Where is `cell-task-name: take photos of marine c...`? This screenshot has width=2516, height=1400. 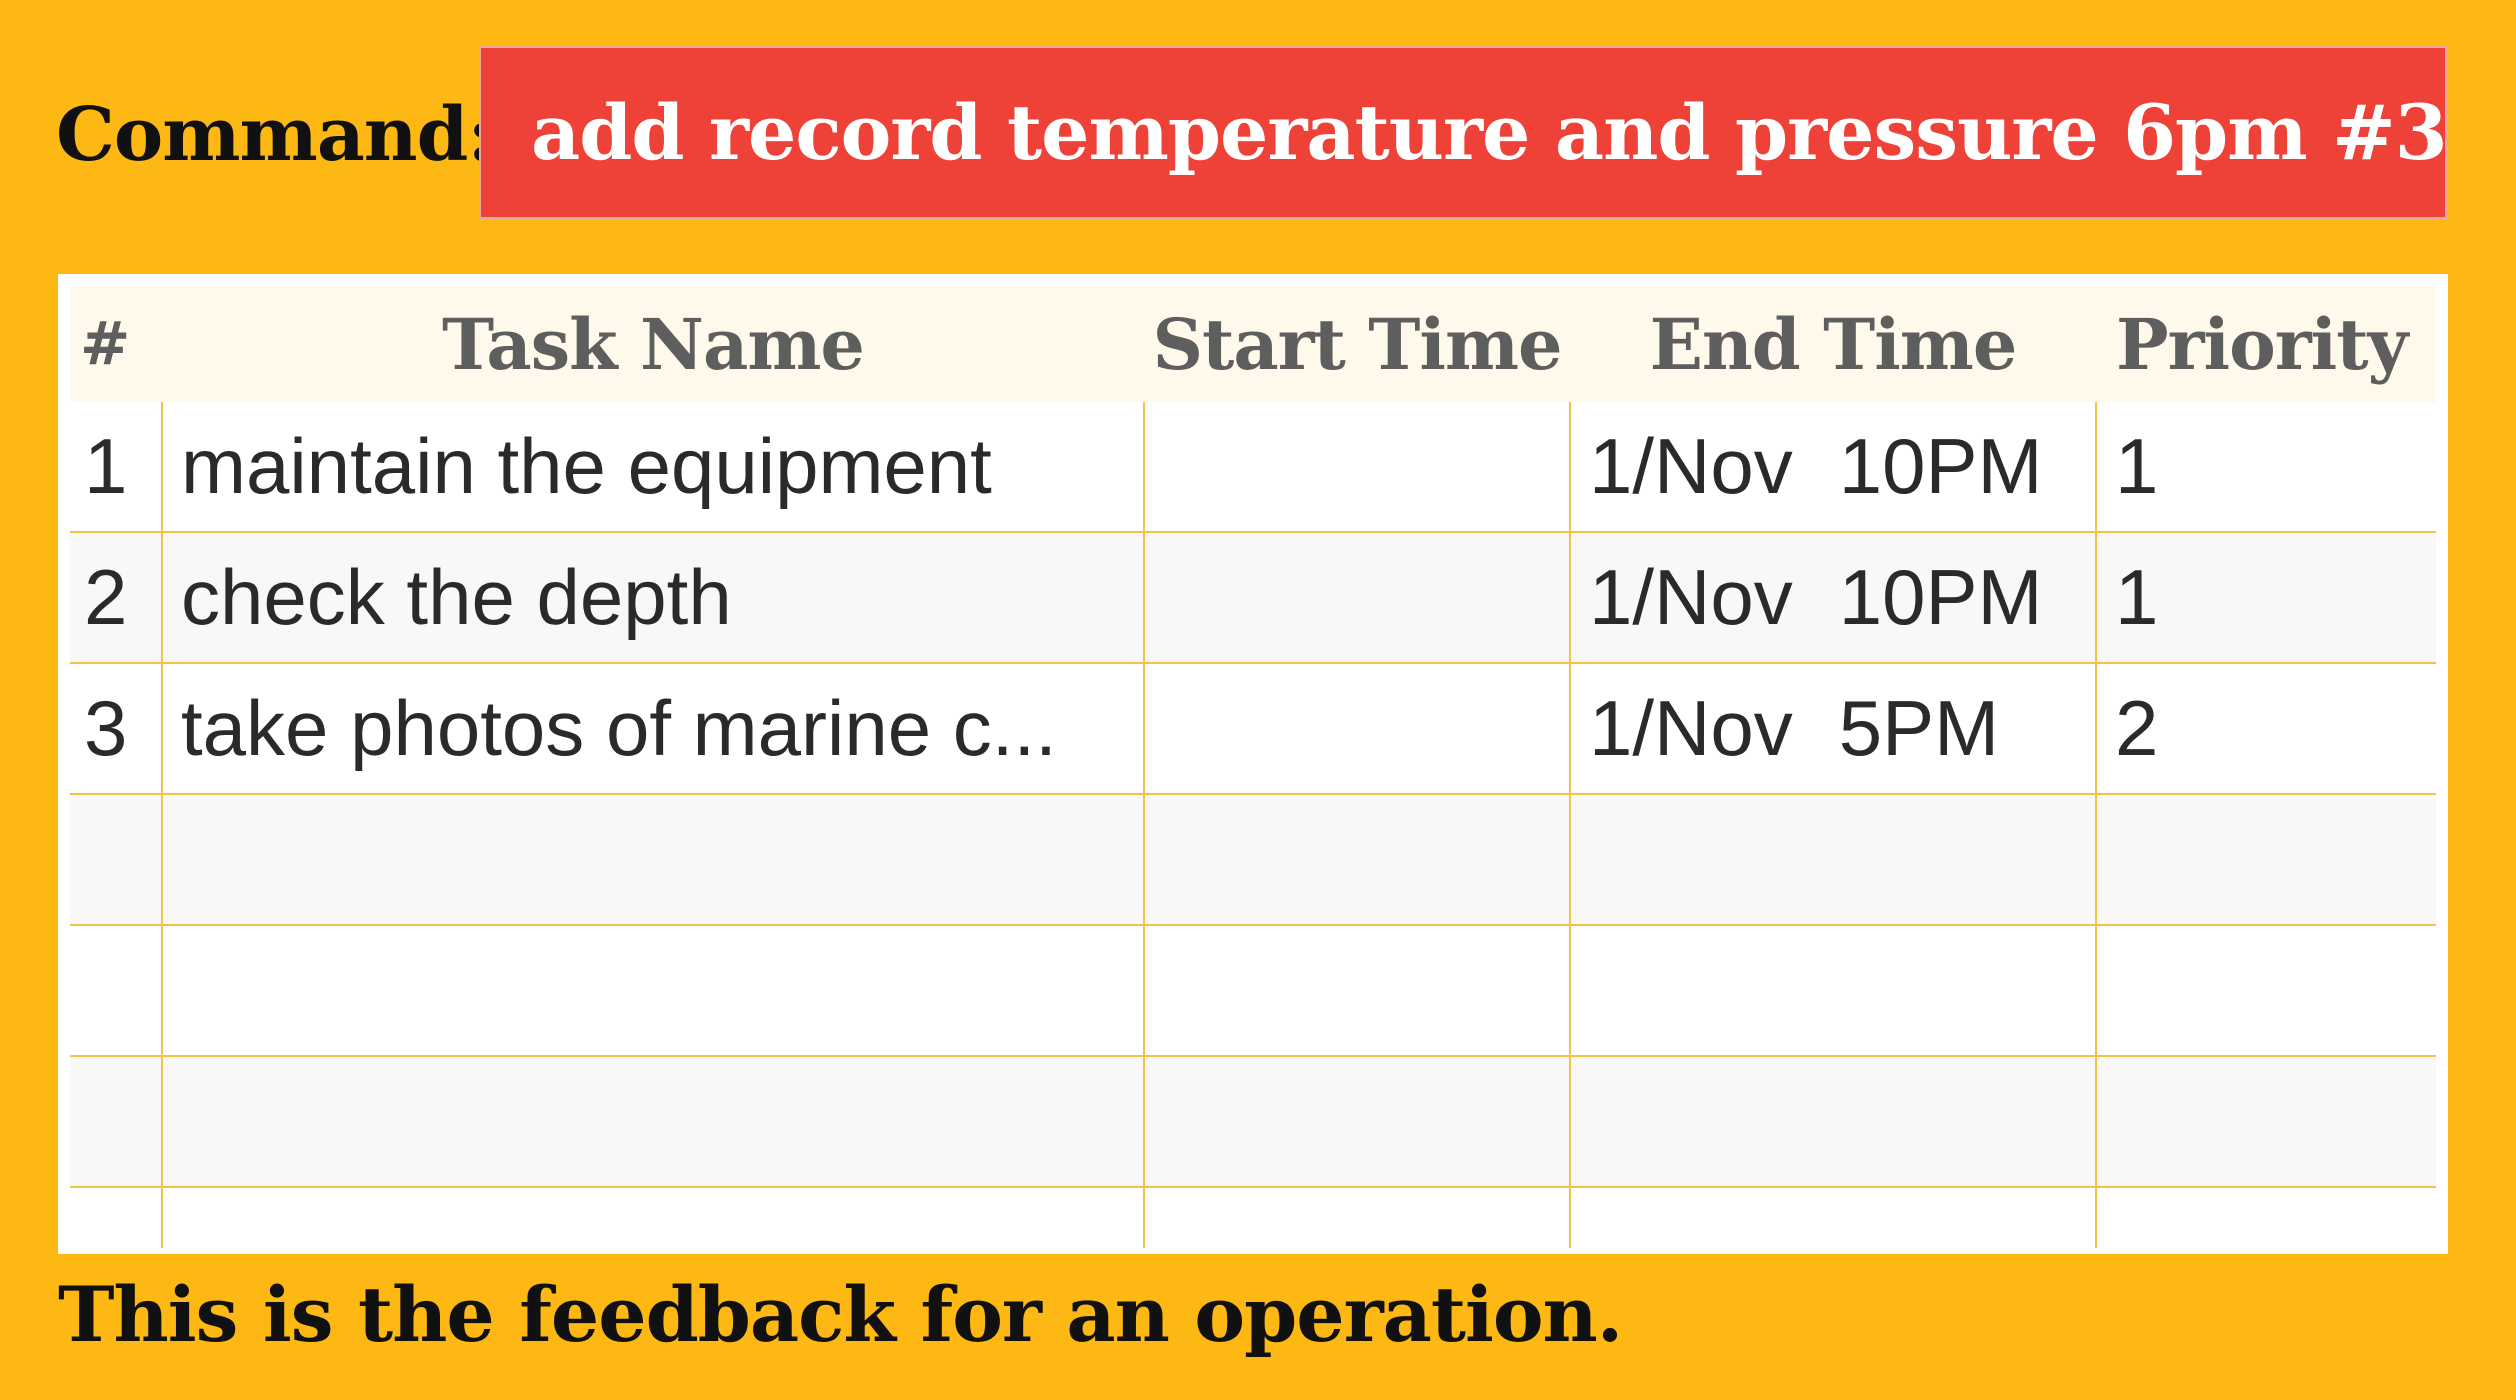 cell-task-name: take photos of marine c... is located at coordinates (652, 729).